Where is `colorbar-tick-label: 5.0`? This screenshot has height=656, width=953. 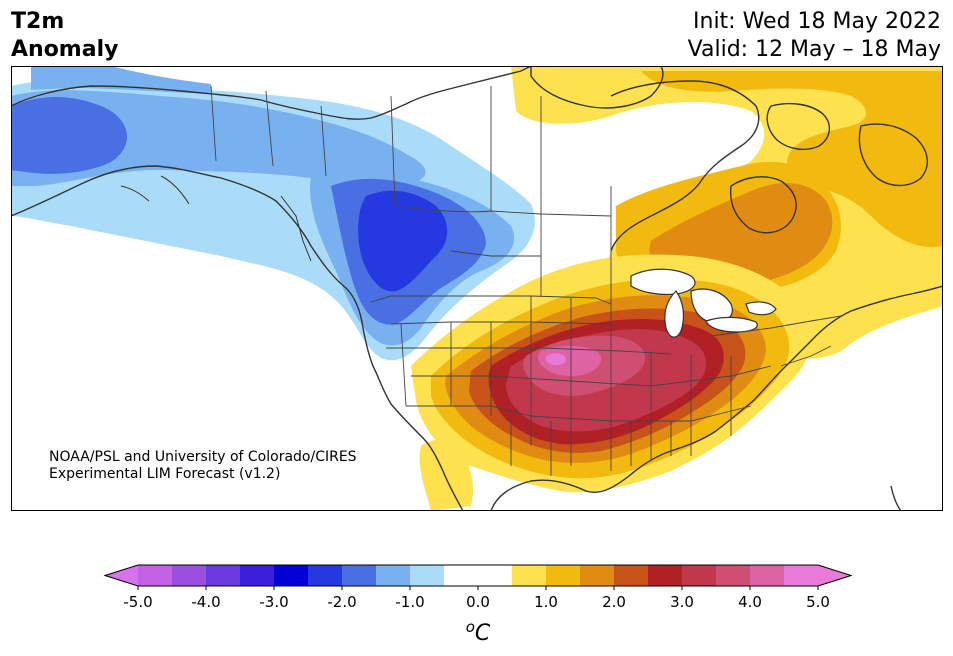
colorbar-tick-label: 5.0 is located at coordinates (818, 602).